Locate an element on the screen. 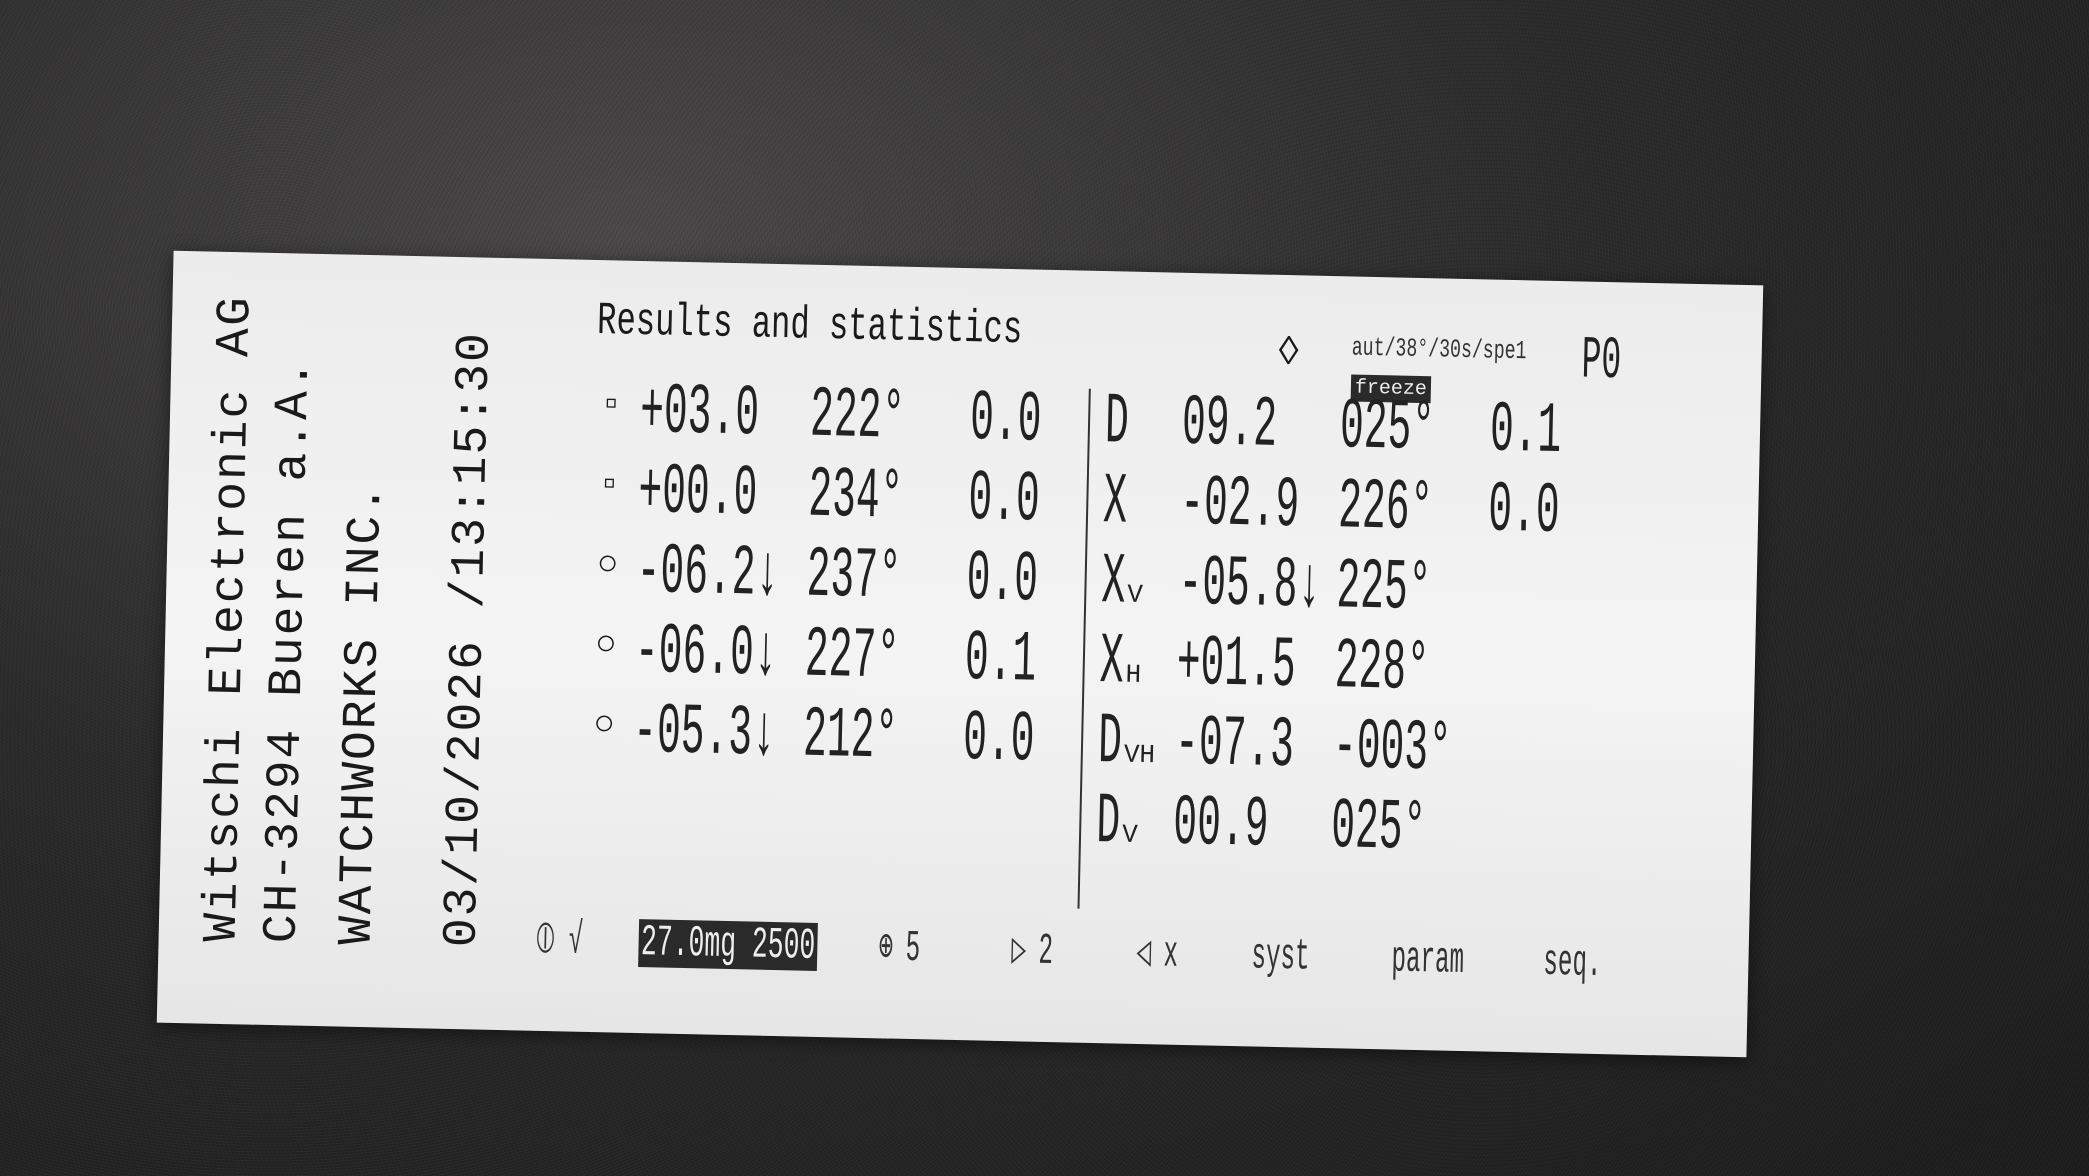  diamond-icon: ◊ is located at coordinates (1289, 354).